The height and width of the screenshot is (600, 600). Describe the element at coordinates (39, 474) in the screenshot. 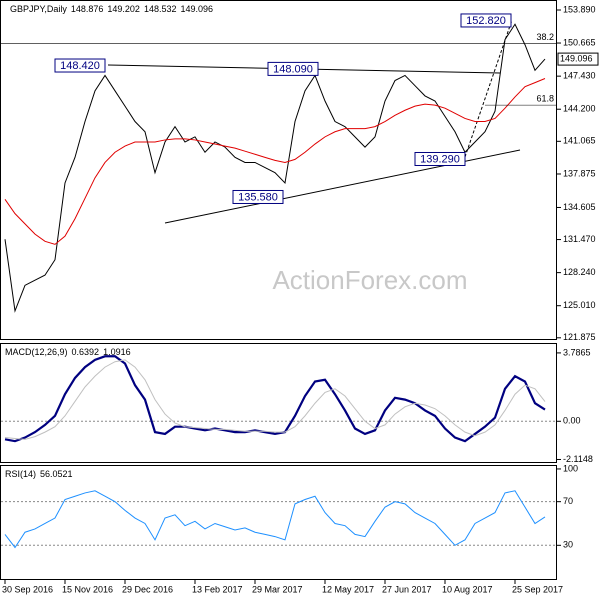

I see `pane-title: RSI(14) 56.0521` at that location.